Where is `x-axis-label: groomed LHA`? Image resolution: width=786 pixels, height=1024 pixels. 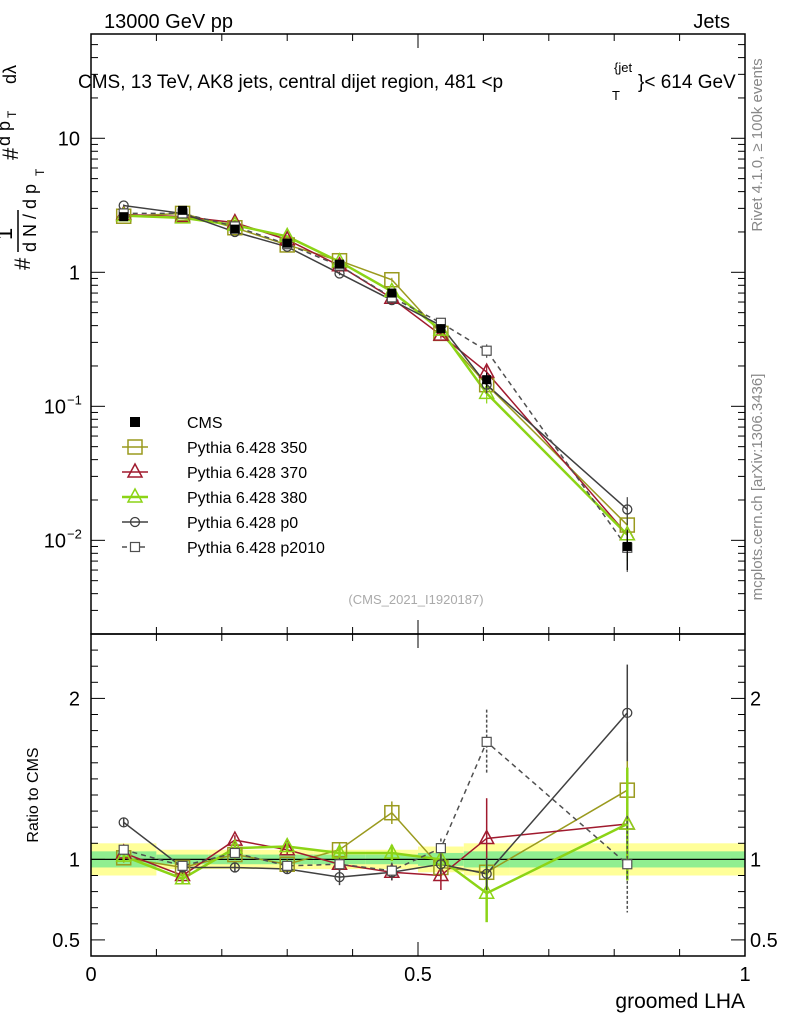 x-axis-label: groomed LHA is located at coordinates (680, 1001).